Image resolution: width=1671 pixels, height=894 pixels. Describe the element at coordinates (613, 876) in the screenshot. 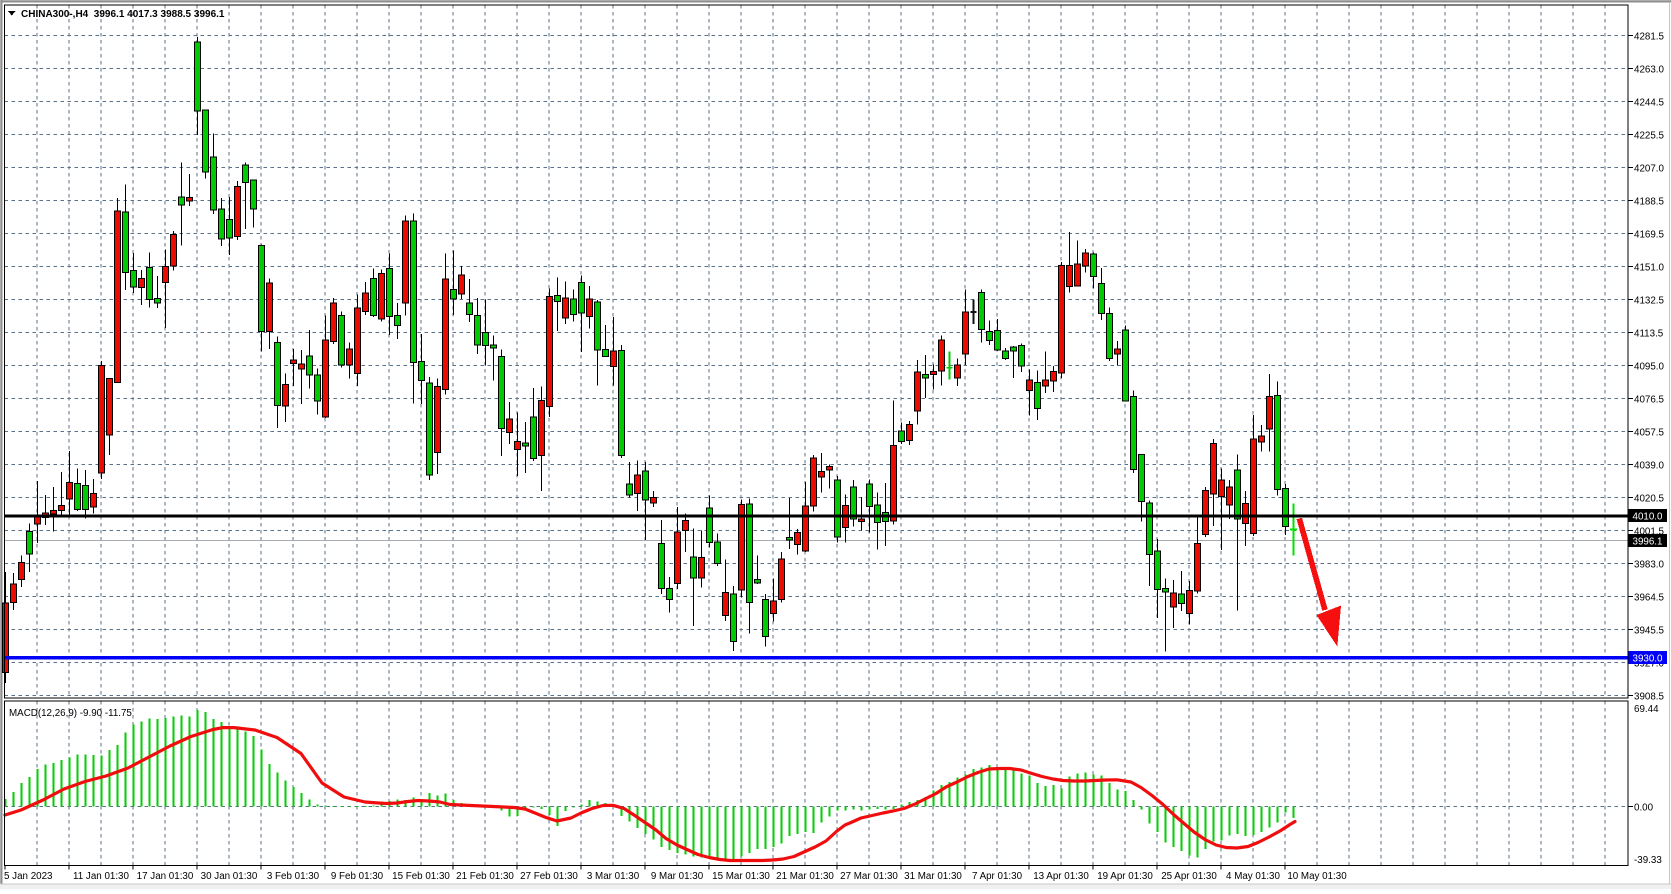

I see `svg-text: 3 Mar 01:30` at that location.